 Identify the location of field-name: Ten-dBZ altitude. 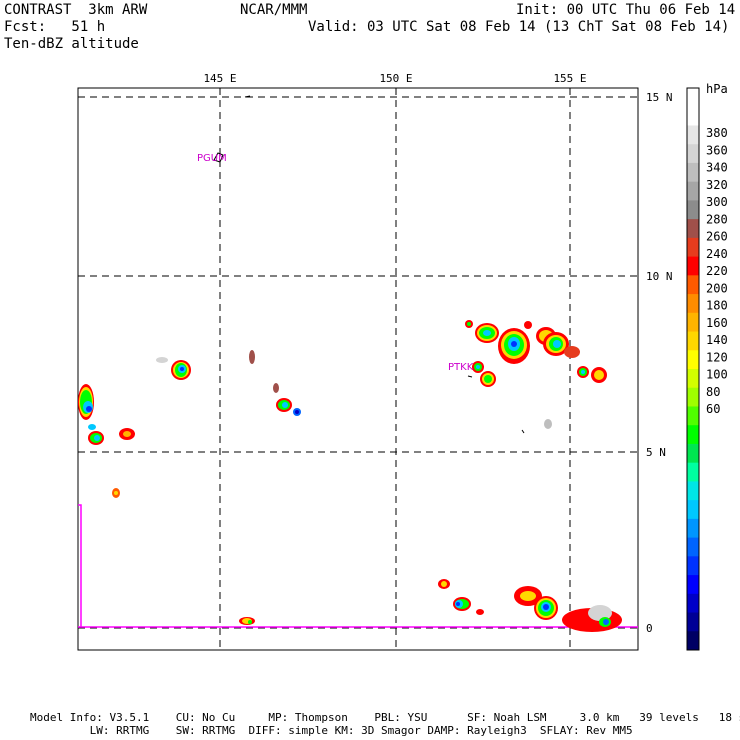
(71, 44).